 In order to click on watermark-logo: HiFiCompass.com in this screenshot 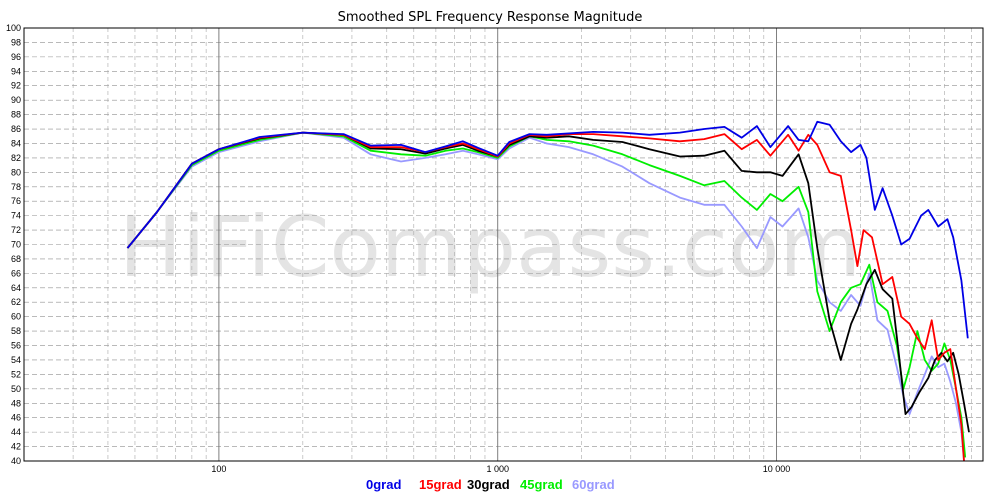, I will do `click(490, 247)`.